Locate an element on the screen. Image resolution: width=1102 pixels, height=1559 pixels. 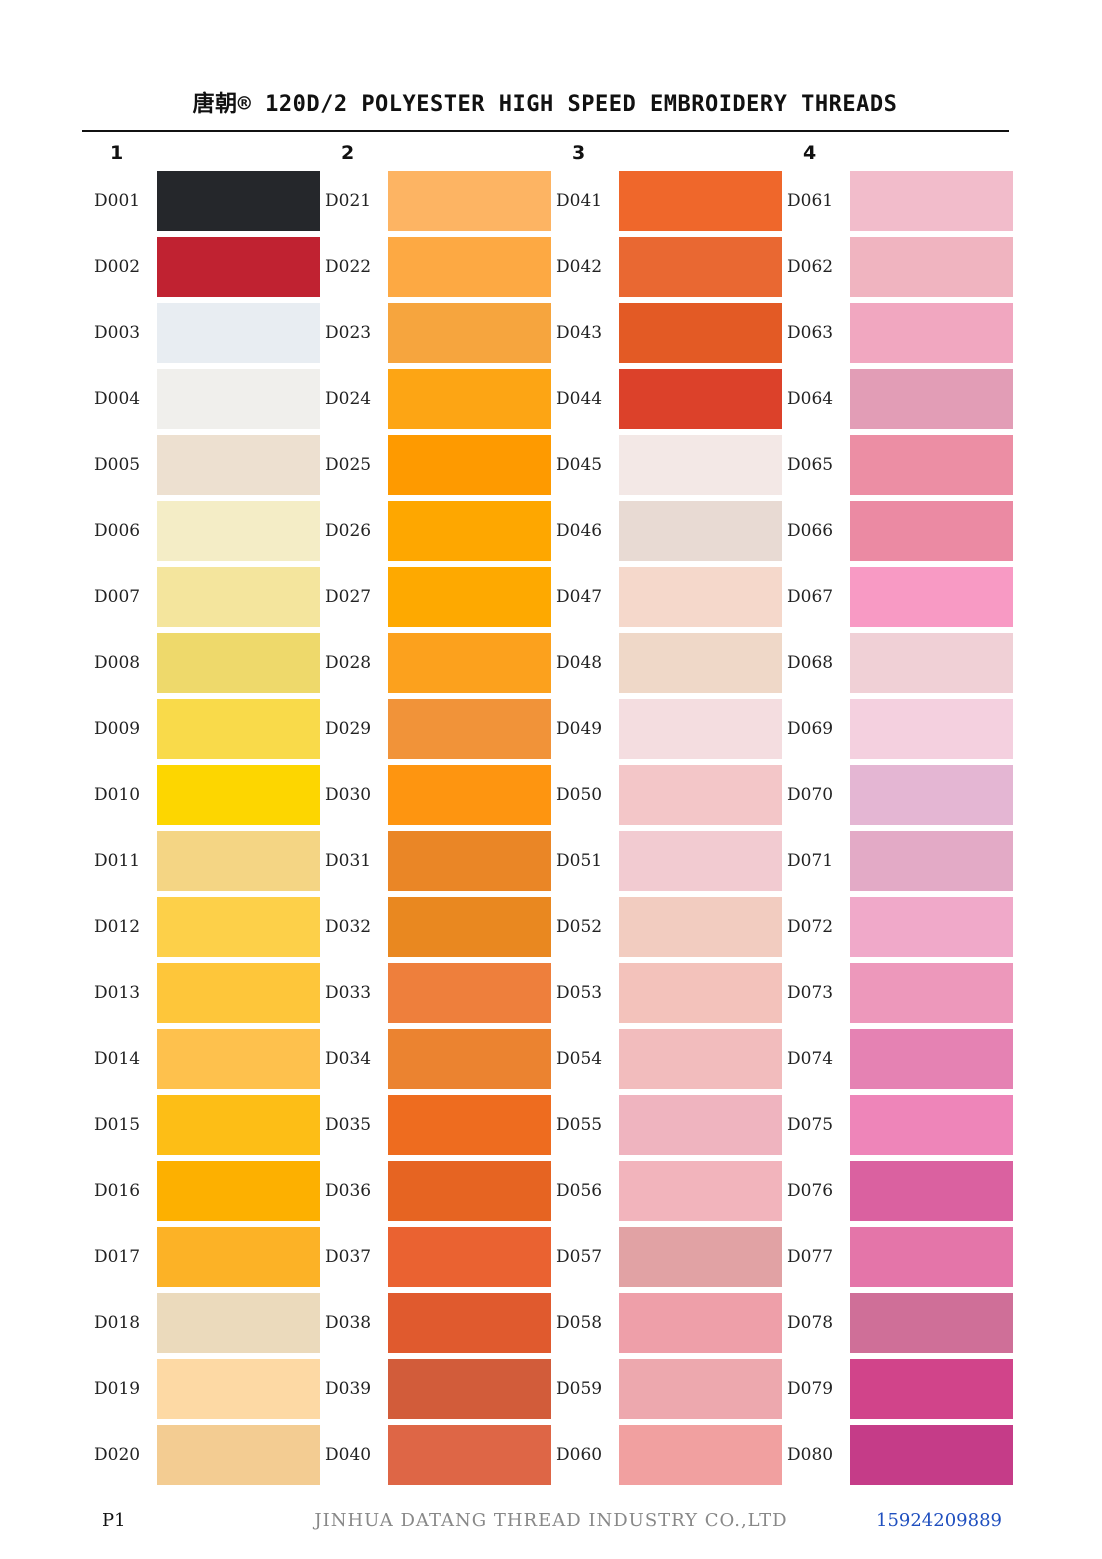
swatch-row: D008 is located at coordinates (210, 663).